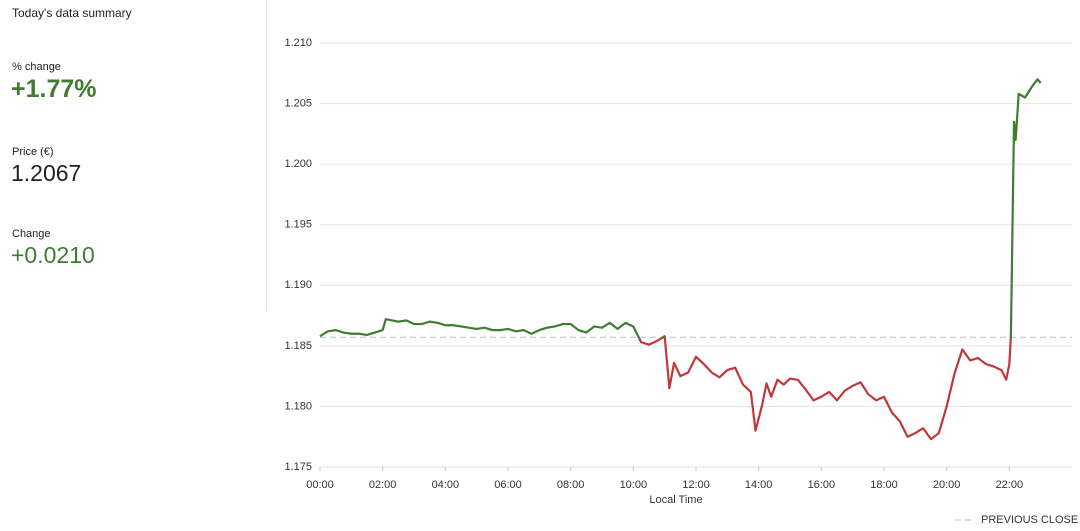  I want to click on stat-value: 1.2067, so click(46, 173).